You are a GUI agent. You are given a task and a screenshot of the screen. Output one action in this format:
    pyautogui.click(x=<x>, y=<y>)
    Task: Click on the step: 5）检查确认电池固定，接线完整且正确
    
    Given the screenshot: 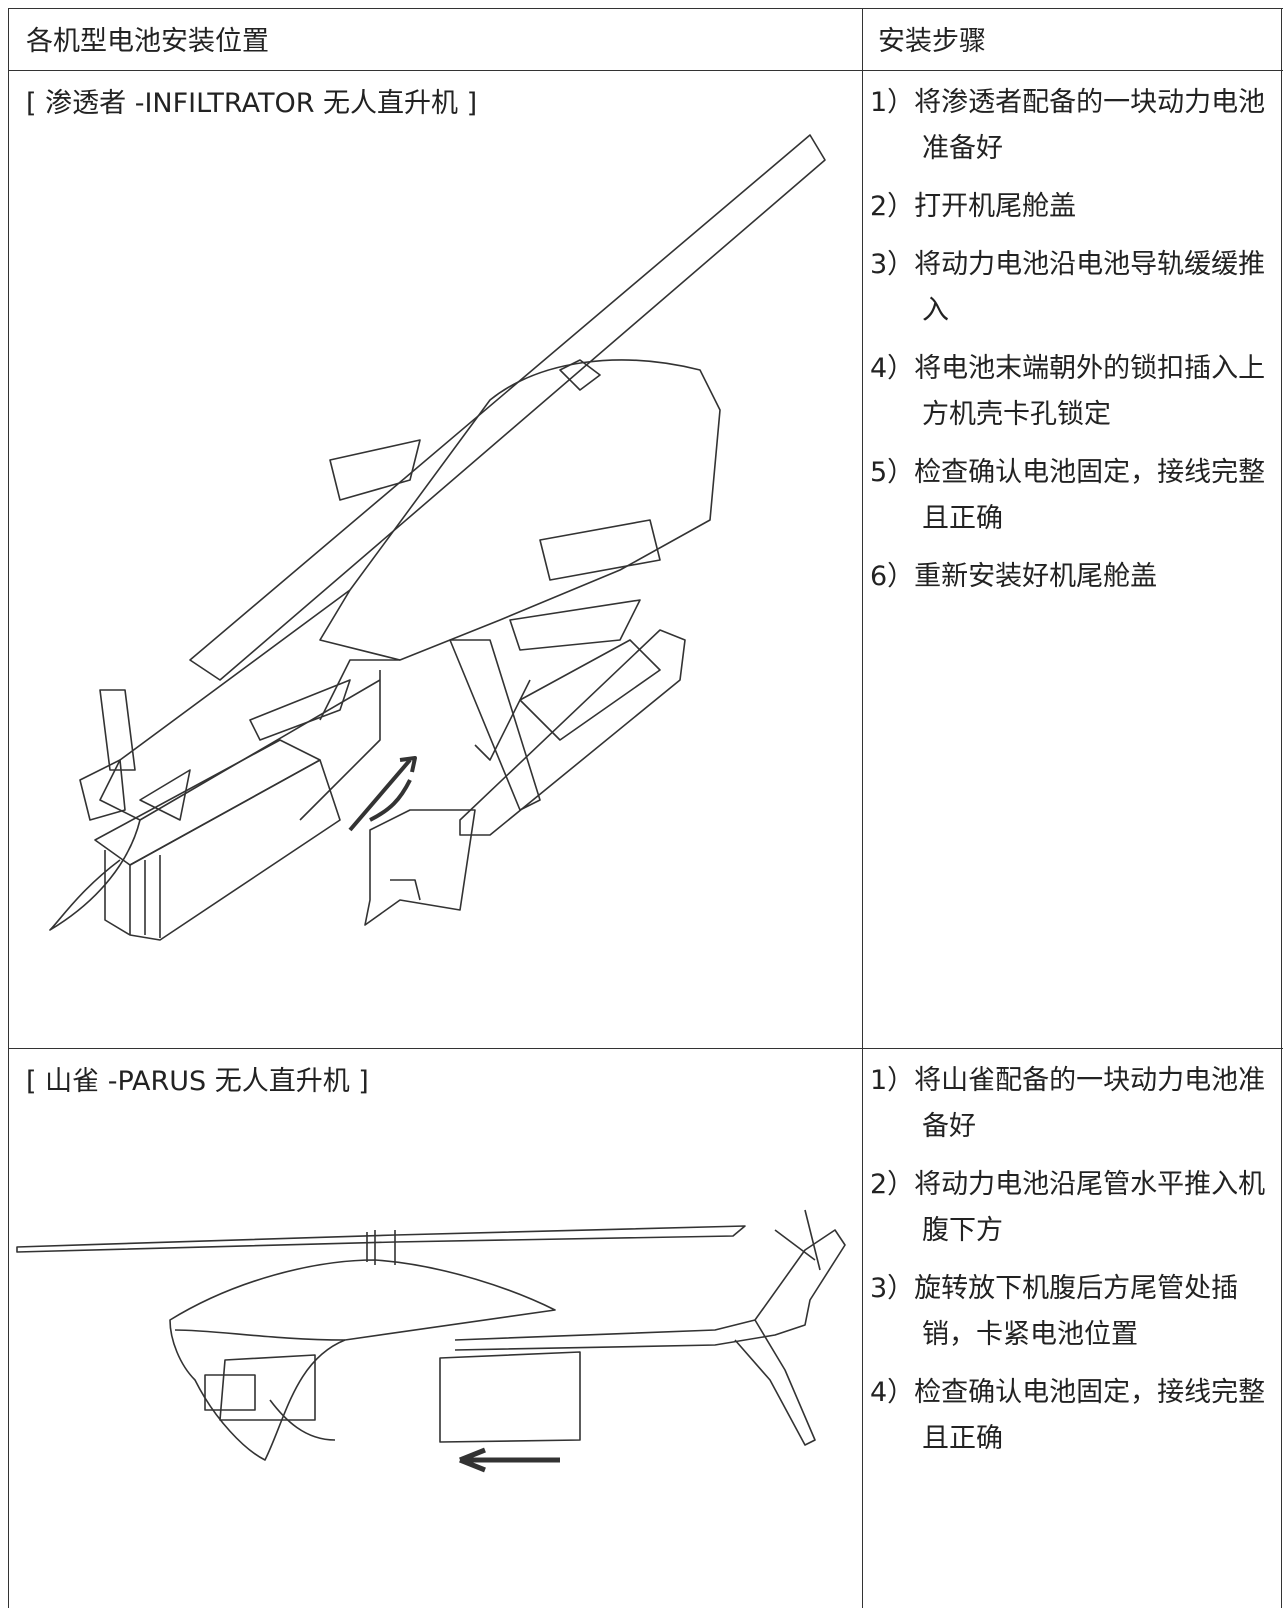 What is the action you would take?
    pyautogui.click(x=1068, y=495)
    